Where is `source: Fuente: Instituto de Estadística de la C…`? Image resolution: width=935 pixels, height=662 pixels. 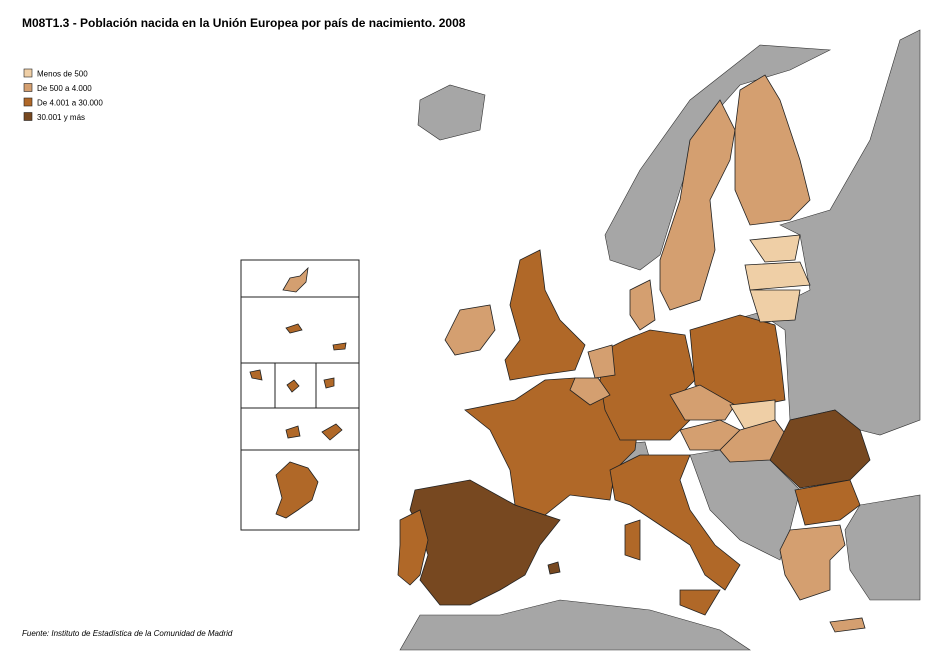 source: Fuente: Instituto de Estadística de la C… is located at coordinates (127, 633).